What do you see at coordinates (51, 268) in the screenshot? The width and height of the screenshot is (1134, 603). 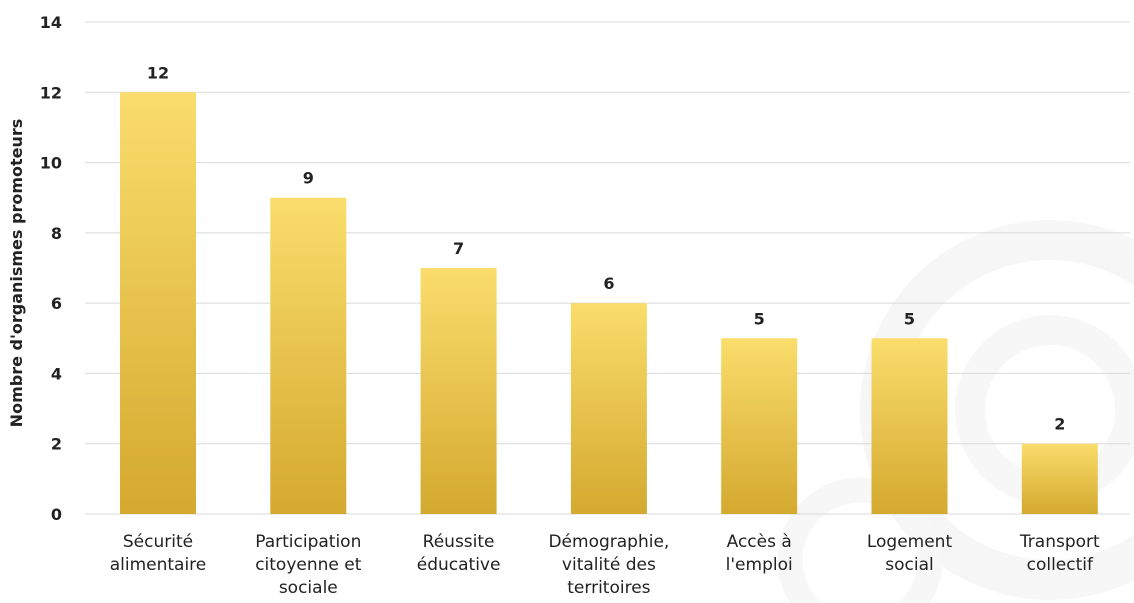 I see `y-axis: 0 2 4 6 8 10 12 14` at bounding box center [51, 268].